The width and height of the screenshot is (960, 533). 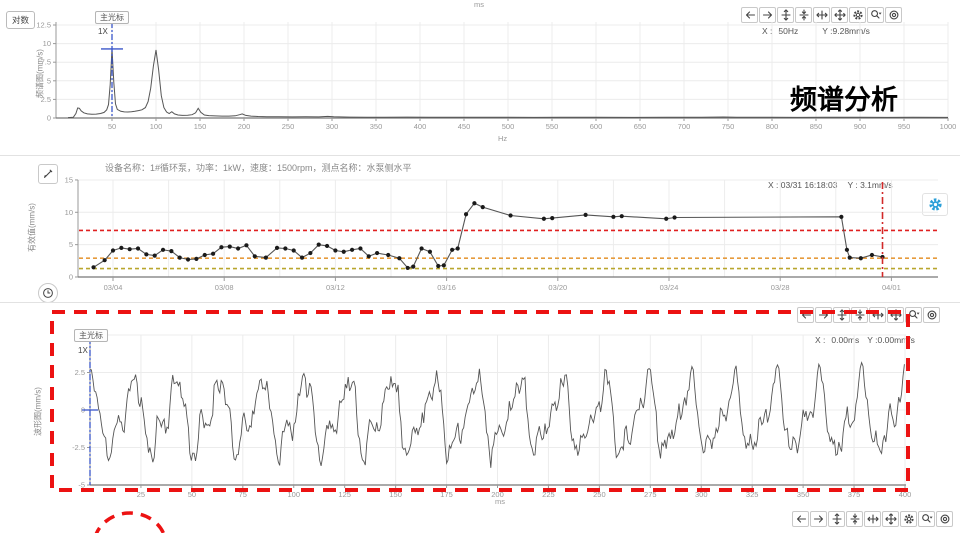 I want to click on svg-text: 03/28, so click(x=780, y=287).